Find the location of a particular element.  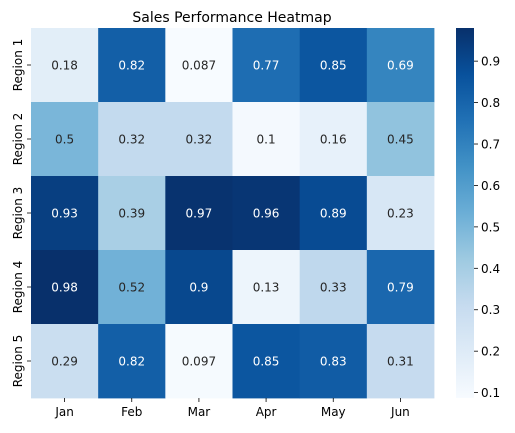

cell-value-label: 0.1 is located at coordinates (266, 140).